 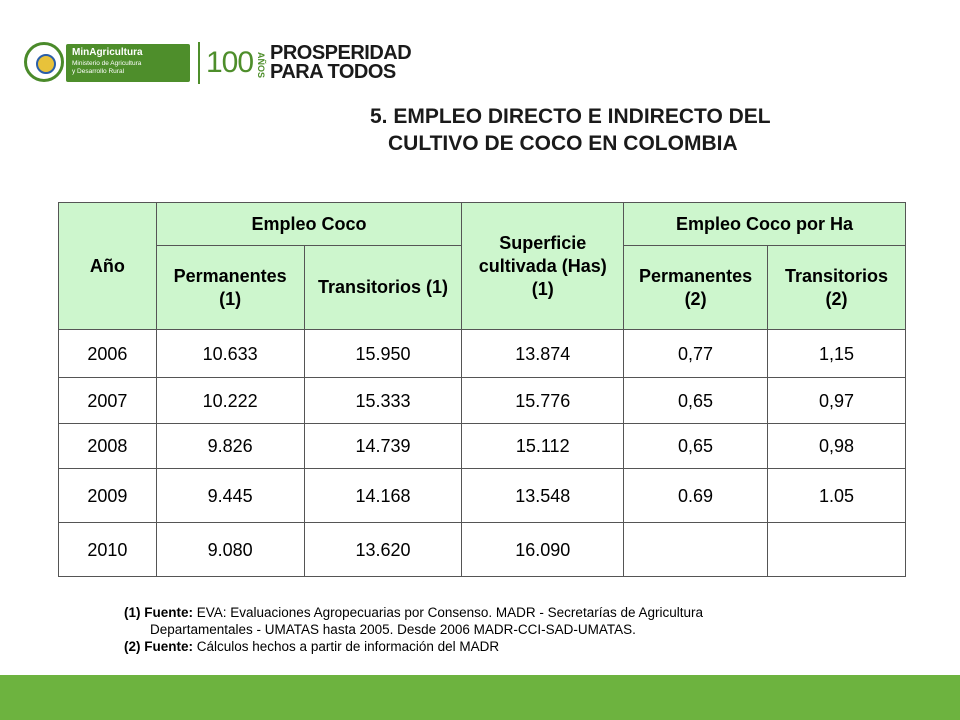 What do you see at coordinates (383, 495) in the screenshot?
I see `cell-transitorios: 14.168` at bounding box center [383, 495].